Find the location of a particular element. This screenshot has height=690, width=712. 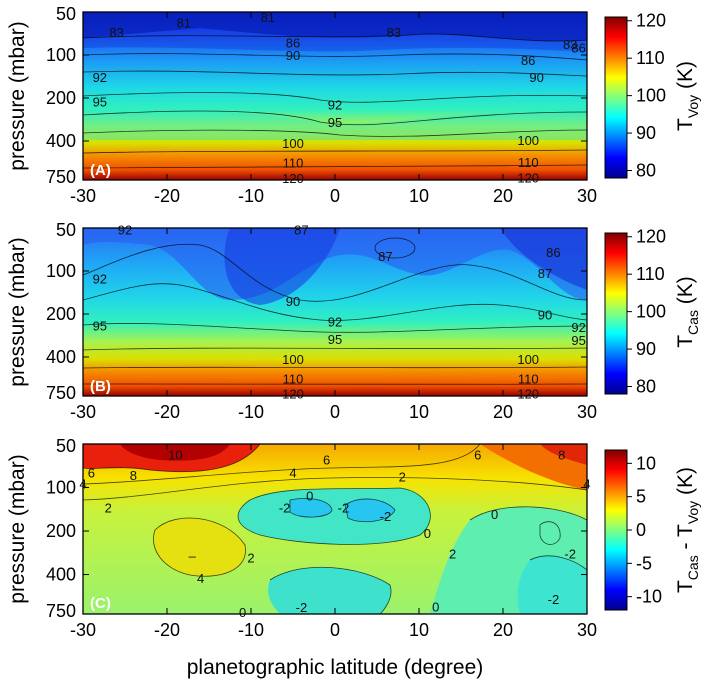

colorbar-b-tick-label: 120 is located at coordinates (651, 237).